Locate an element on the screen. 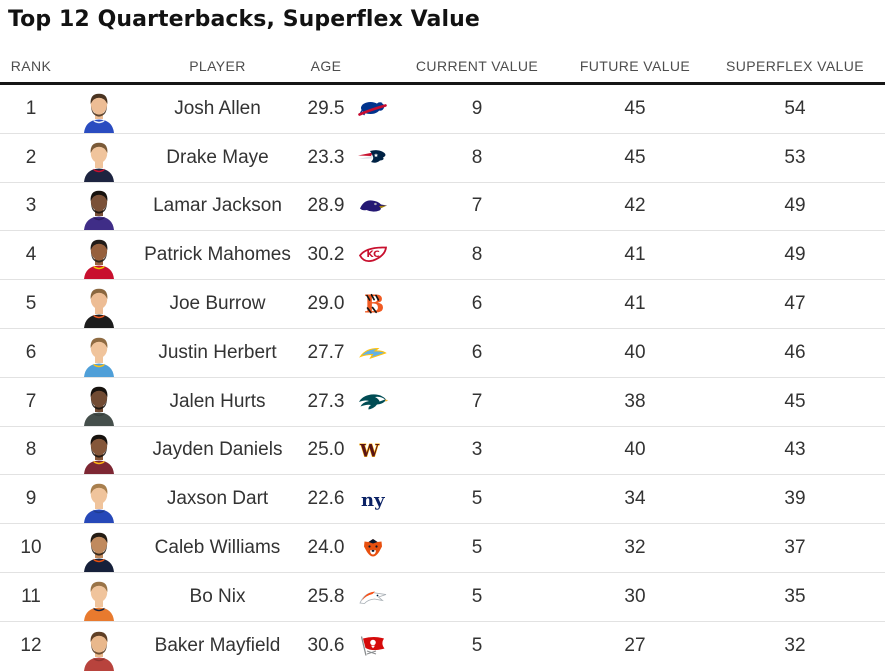 This screenshot has height=671, width=885. player-name: Justin Herbert is located at coordinates (217, 352).